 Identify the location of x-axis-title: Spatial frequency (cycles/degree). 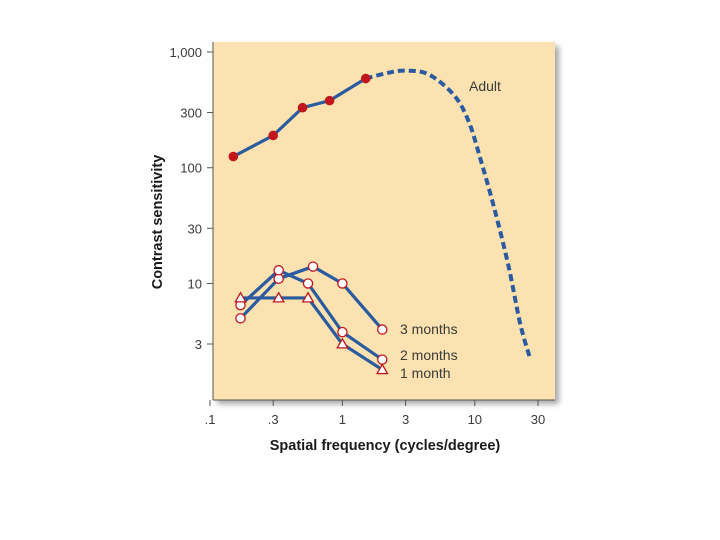
(385, 446).